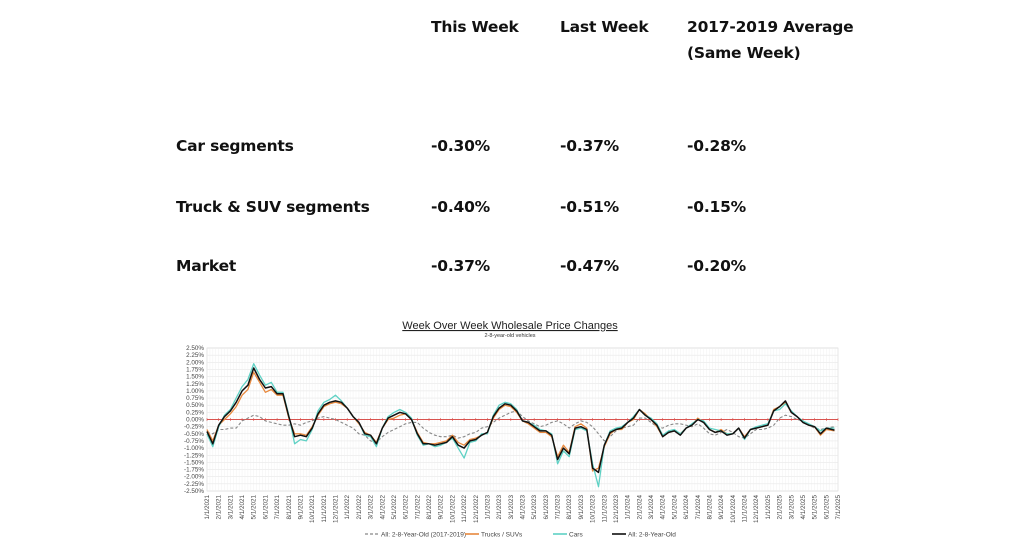 The width and height of the screenshot is (1024, 557). I want to click on cell-this-week: -0.40%, so click(461, 207).